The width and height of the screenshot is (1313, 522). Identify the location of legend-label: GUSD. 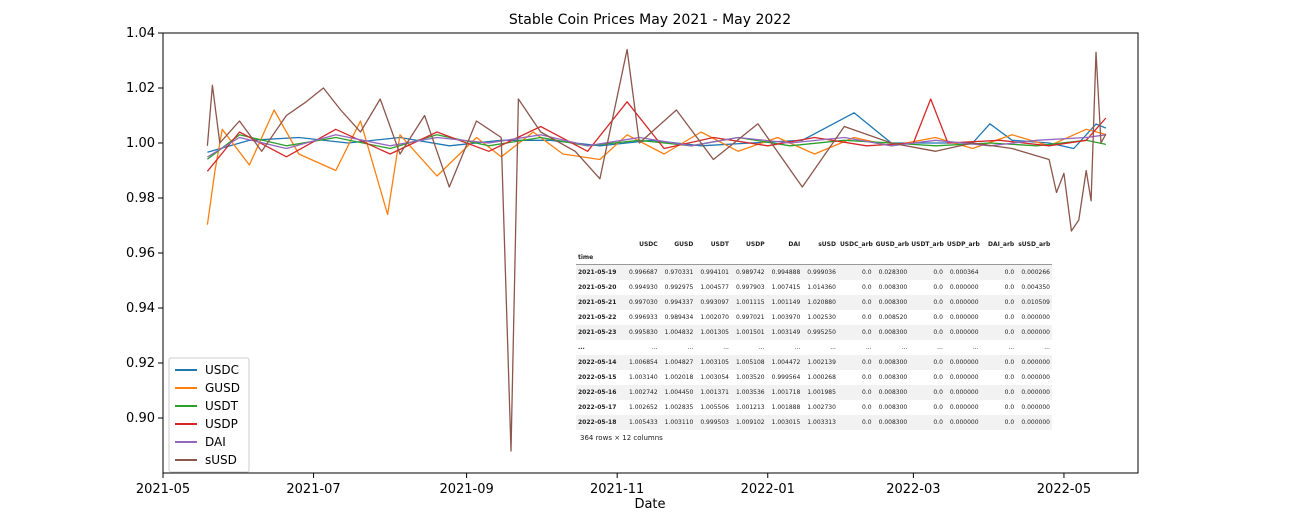
(222, 388).